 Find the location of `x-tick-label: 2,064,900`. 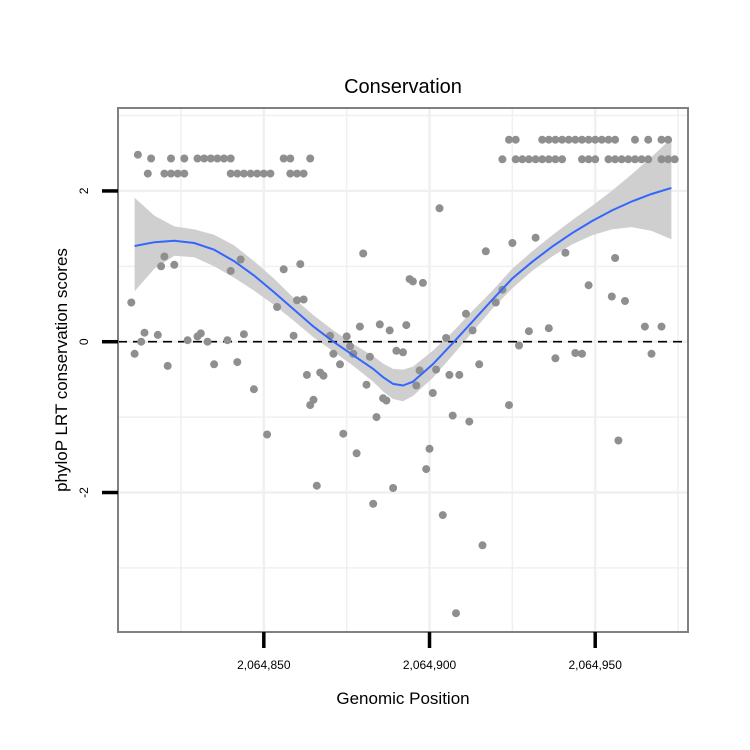

x-tick-label: 2,064,900 is located at coordinates (430, 665).